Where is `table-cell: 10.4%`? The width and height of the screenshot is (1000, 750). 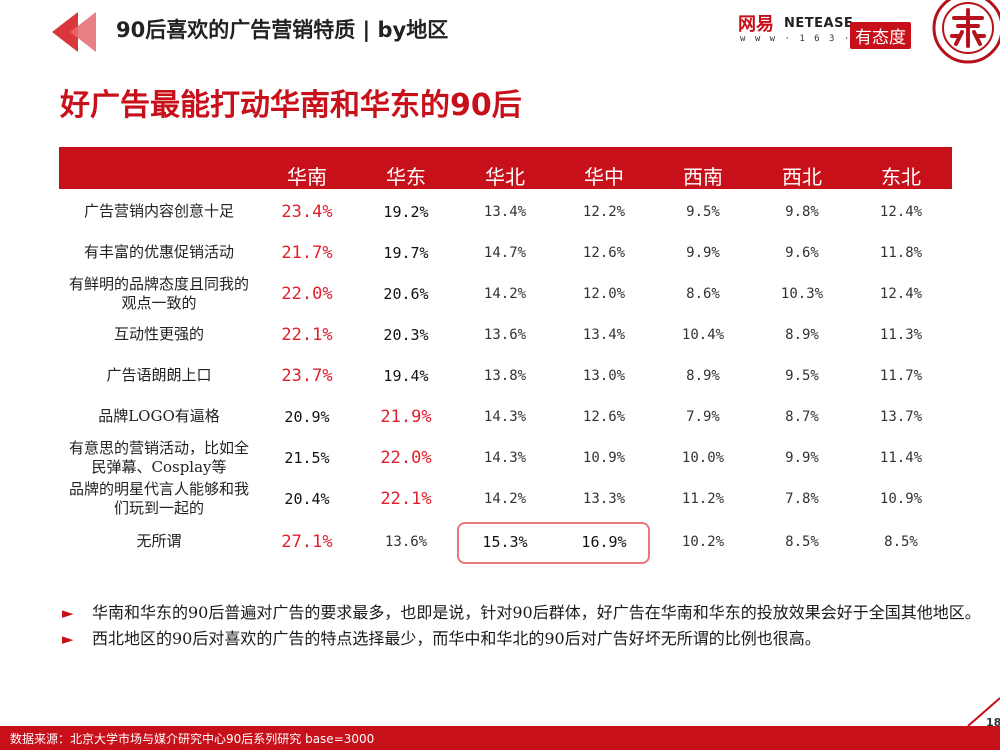 table-cell: 10.4% is located at coordinates (703, 334).